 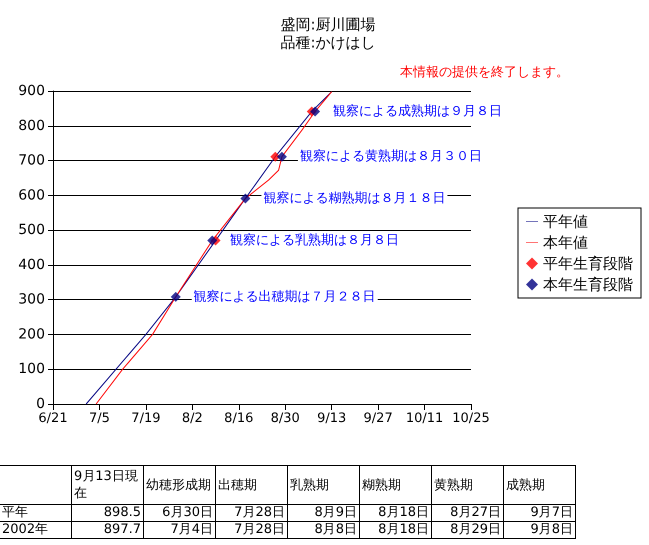 What do you see at coordinates (484, 72) in the screenshot?
I see `text: 本情報の提供を終了します。` at bounding box center [484, 72].